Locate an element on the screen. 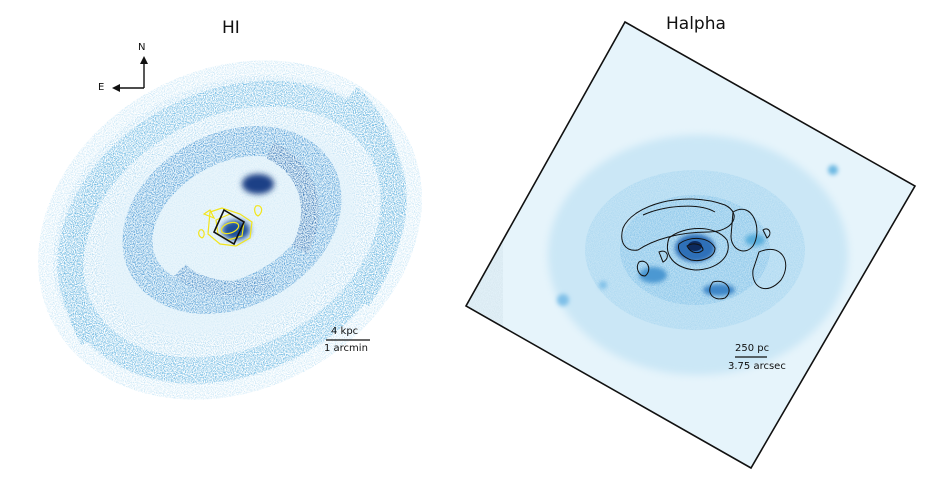 Image resolution: width=926 pixels, height=478 pixels. hi-inner-ring is located at coordinates (232, 220).